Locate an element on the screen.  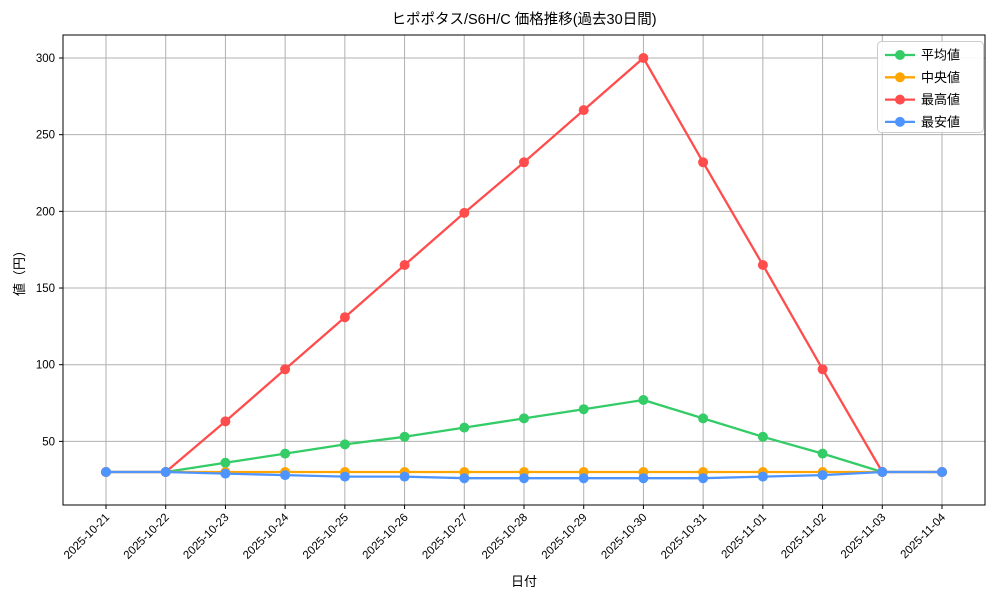
legend-label-median: 中央値 is located at coordinates (940, 77).